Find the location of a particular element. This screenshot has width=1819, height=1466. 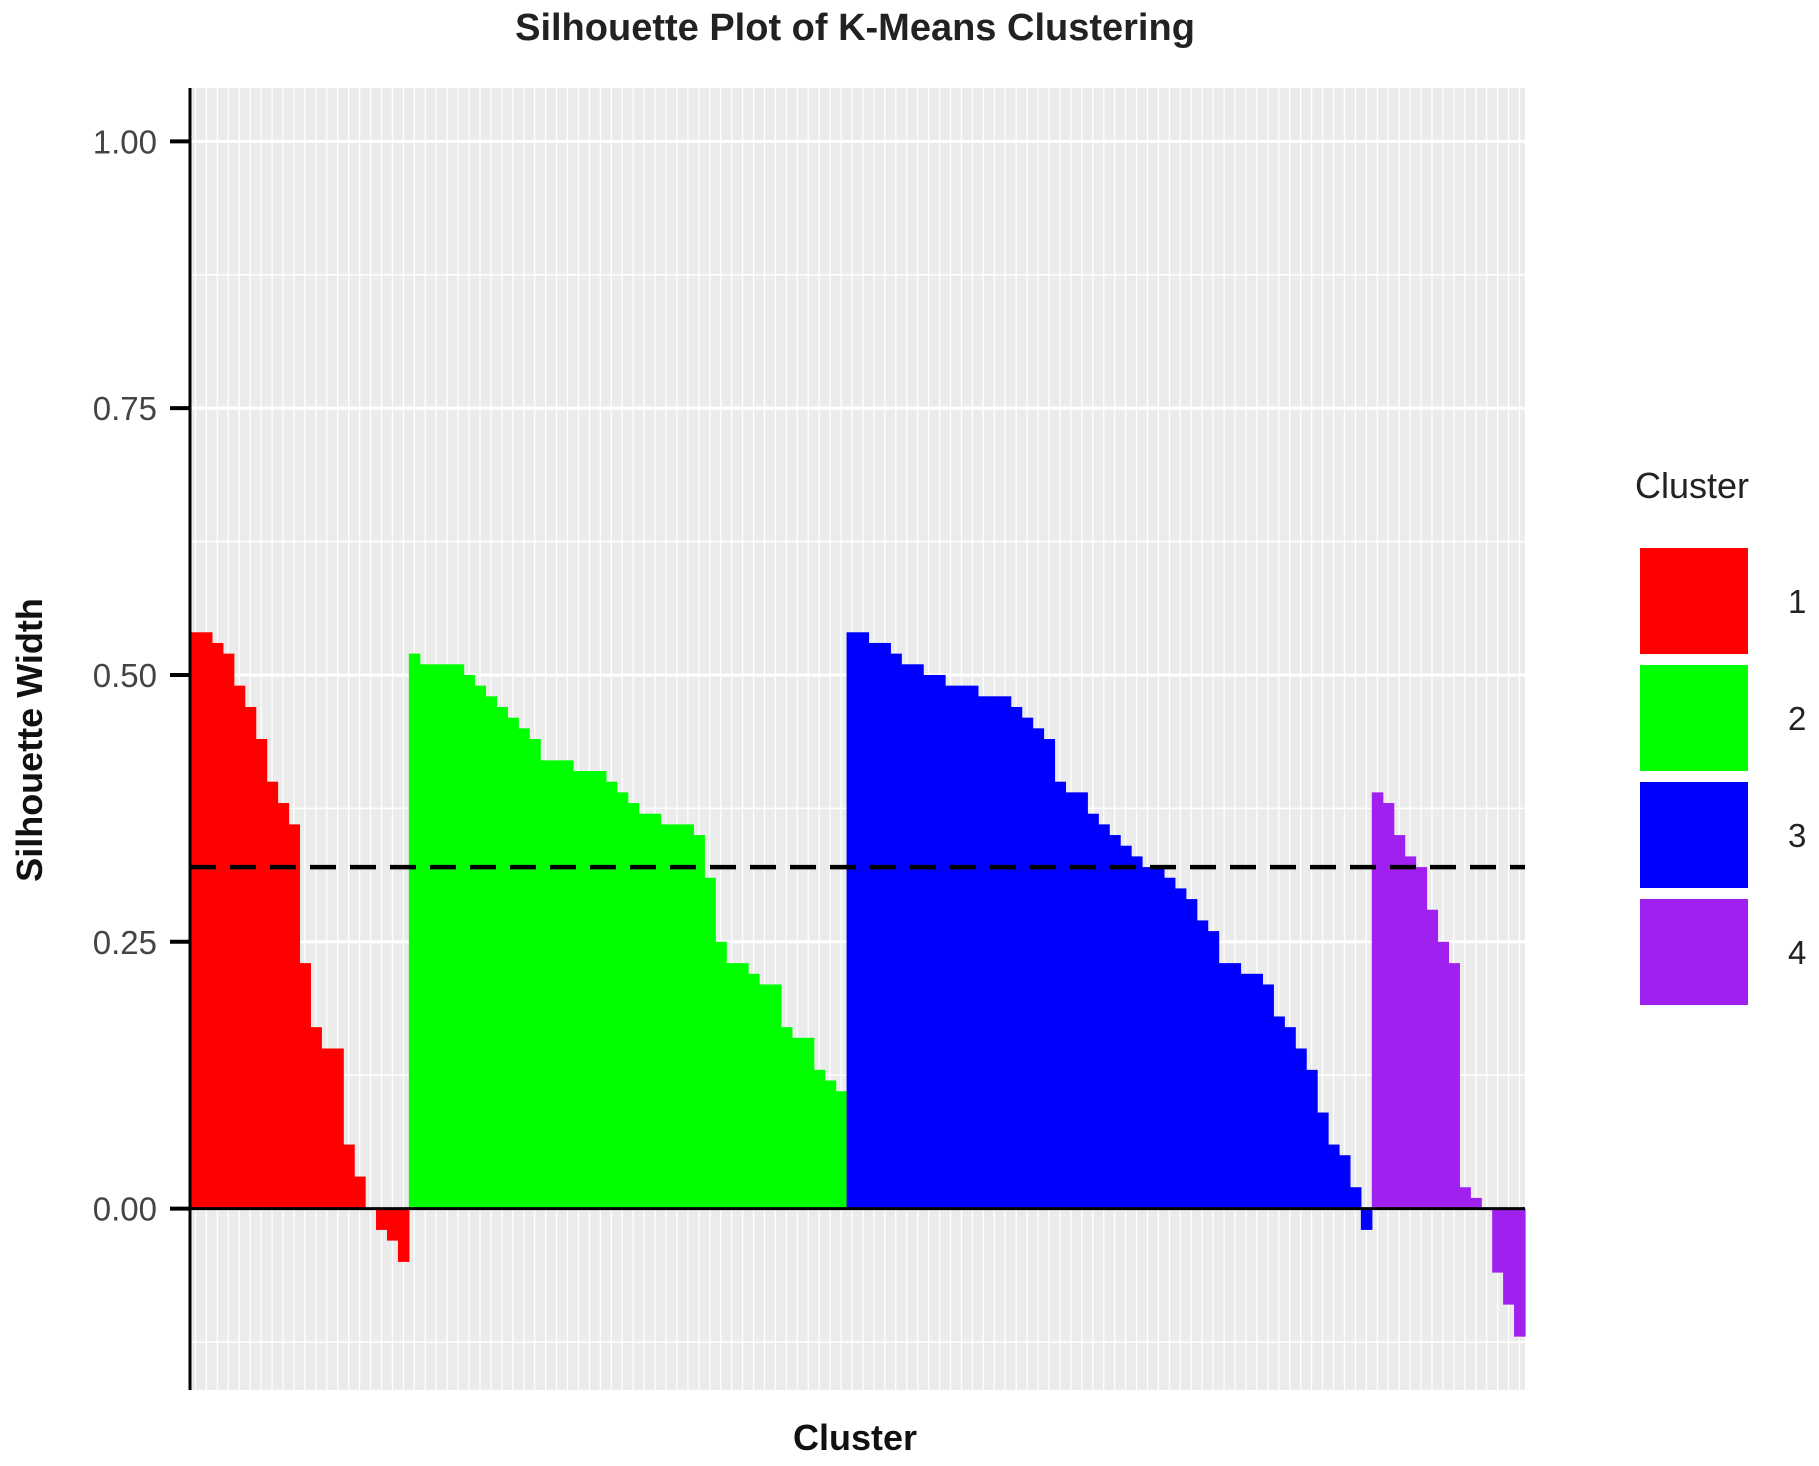

legend-title: Cluster is located at coordinates (1692, 485).